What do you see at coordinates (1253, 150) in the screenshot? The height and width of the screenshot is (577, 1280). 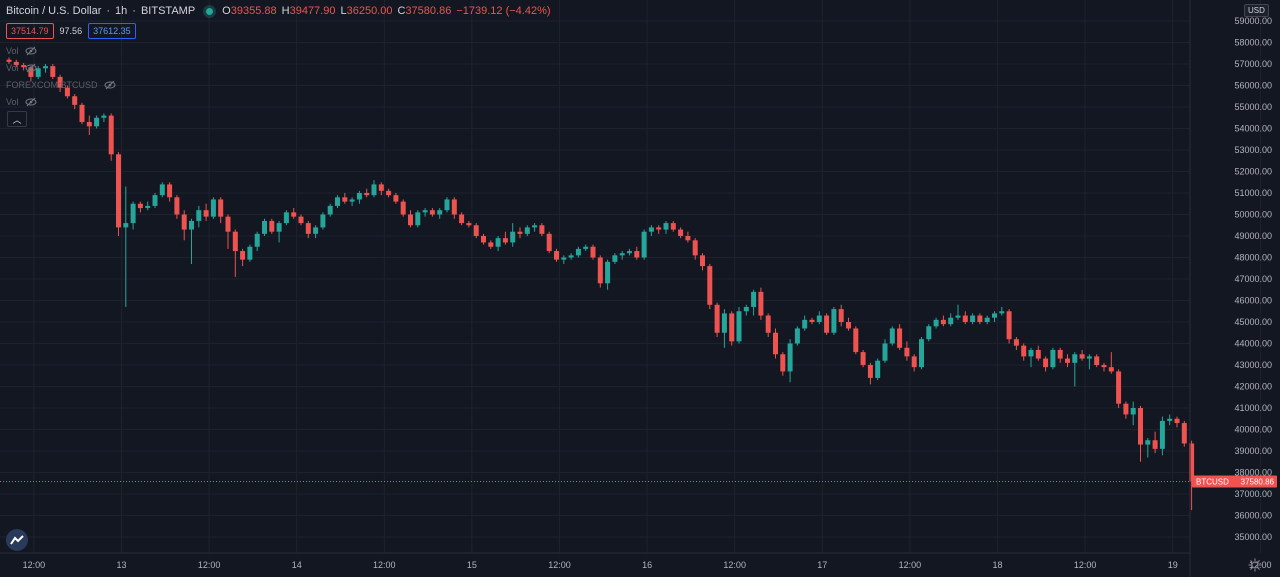 I see `price-tick-label: 53000.00` at bounding box center [1253, 150].